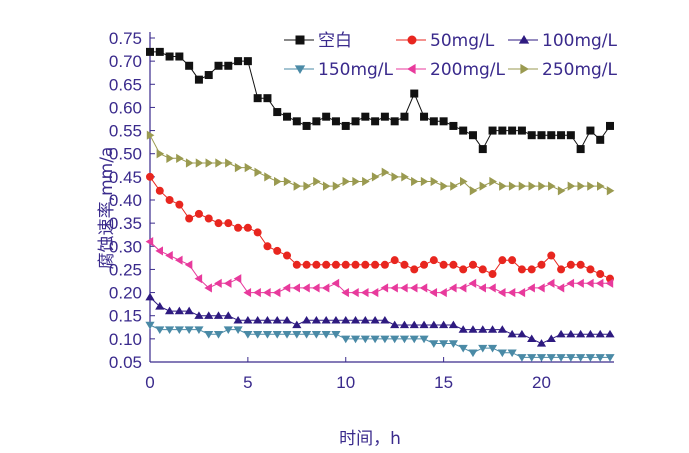 This screenshot has width=689, height=453. I want to click on legend: 空白 50mg/L 100mg/L 150mg/L 200mg/L 250mg/L, so click(451, 55).